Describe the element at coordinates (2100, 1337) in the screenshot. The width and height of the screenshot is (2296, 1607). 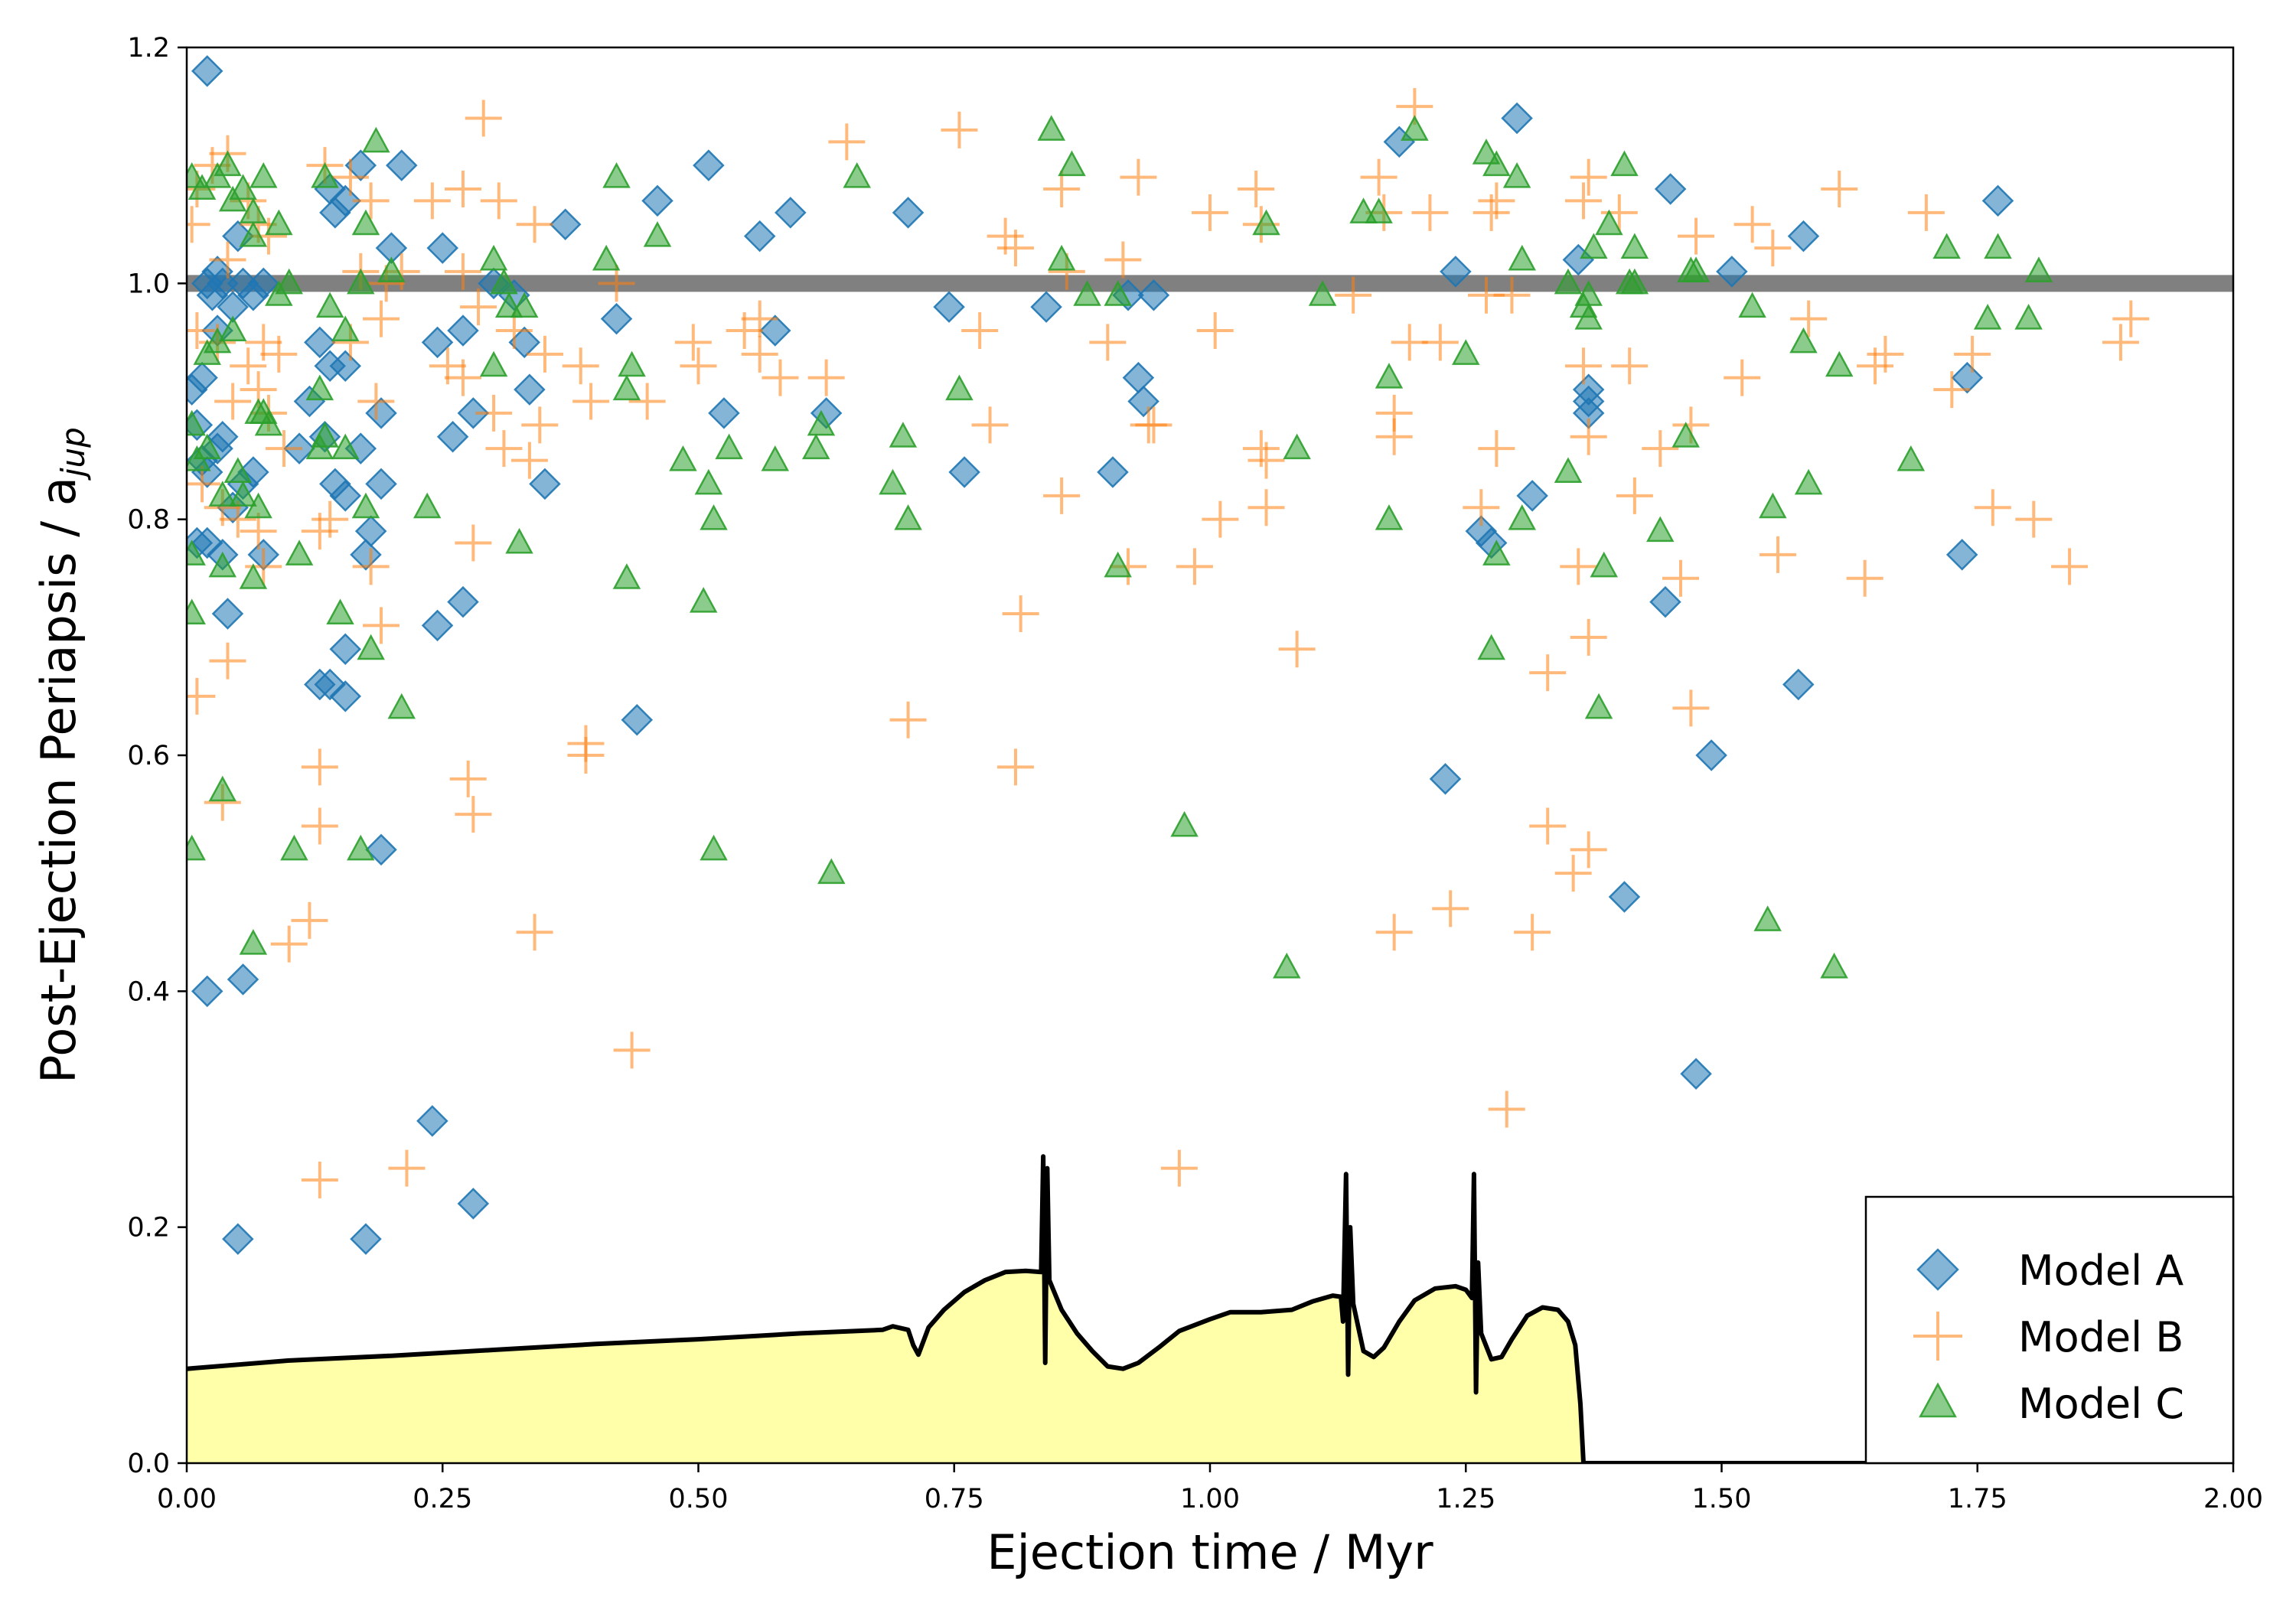
I see `legend-label: Model B` at that location.